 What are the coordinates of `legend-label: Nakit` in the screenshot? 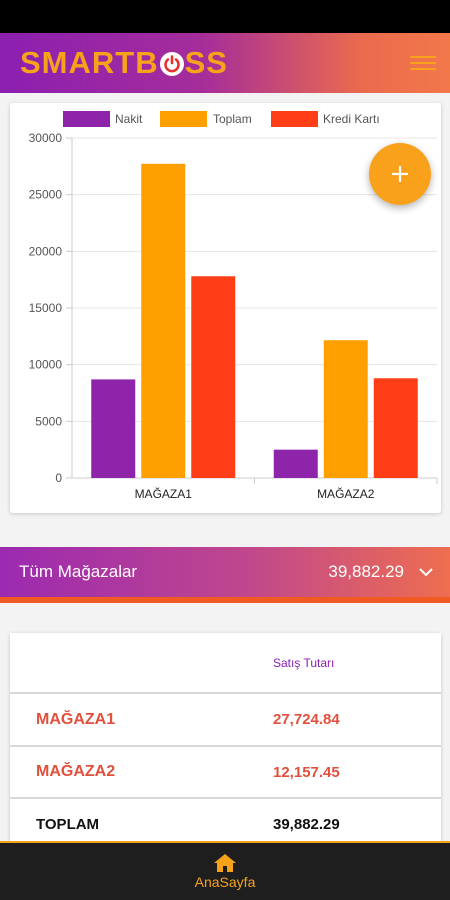 It's located at (129, 119).